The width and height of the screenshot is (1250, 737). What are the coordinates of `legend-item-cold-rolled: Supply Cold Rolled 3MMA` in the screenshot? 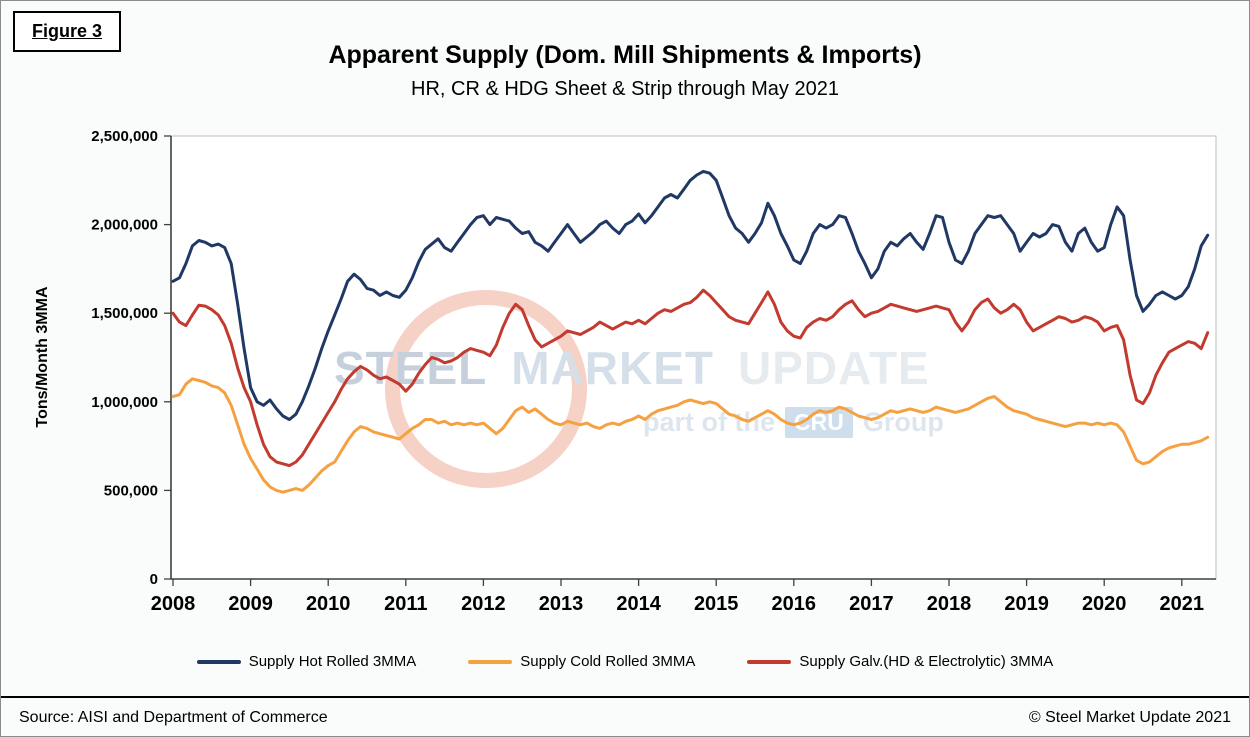 It's located at (581, 661).